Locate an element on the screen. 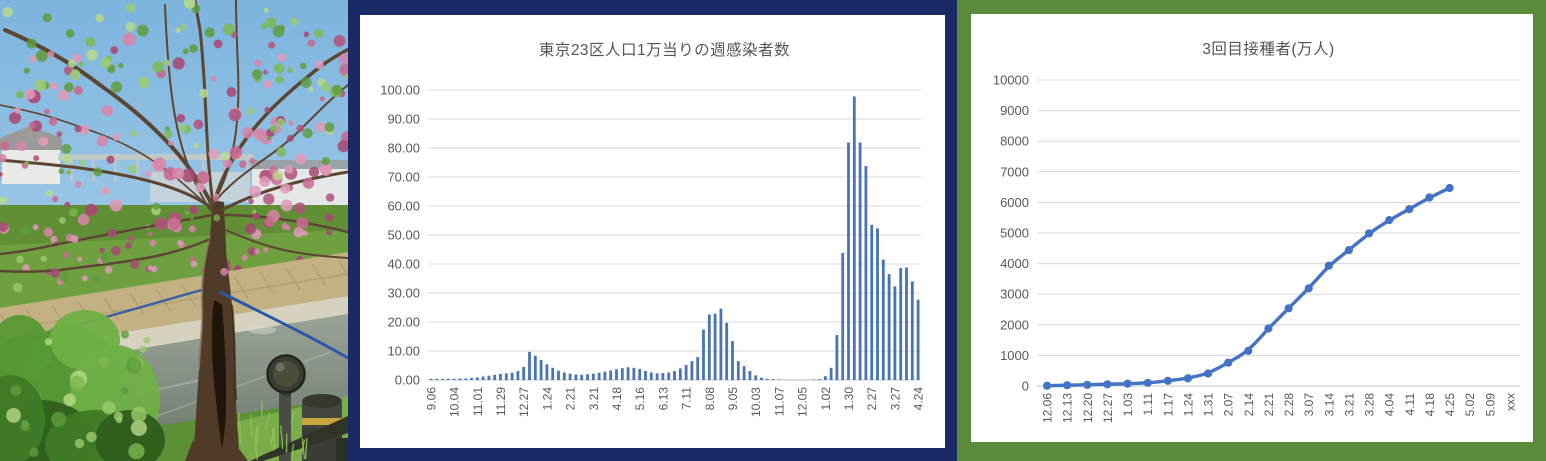 This screenshot has height=461, width=1546. x-tick-label: 11.29 is located at coordinates (501, 401).